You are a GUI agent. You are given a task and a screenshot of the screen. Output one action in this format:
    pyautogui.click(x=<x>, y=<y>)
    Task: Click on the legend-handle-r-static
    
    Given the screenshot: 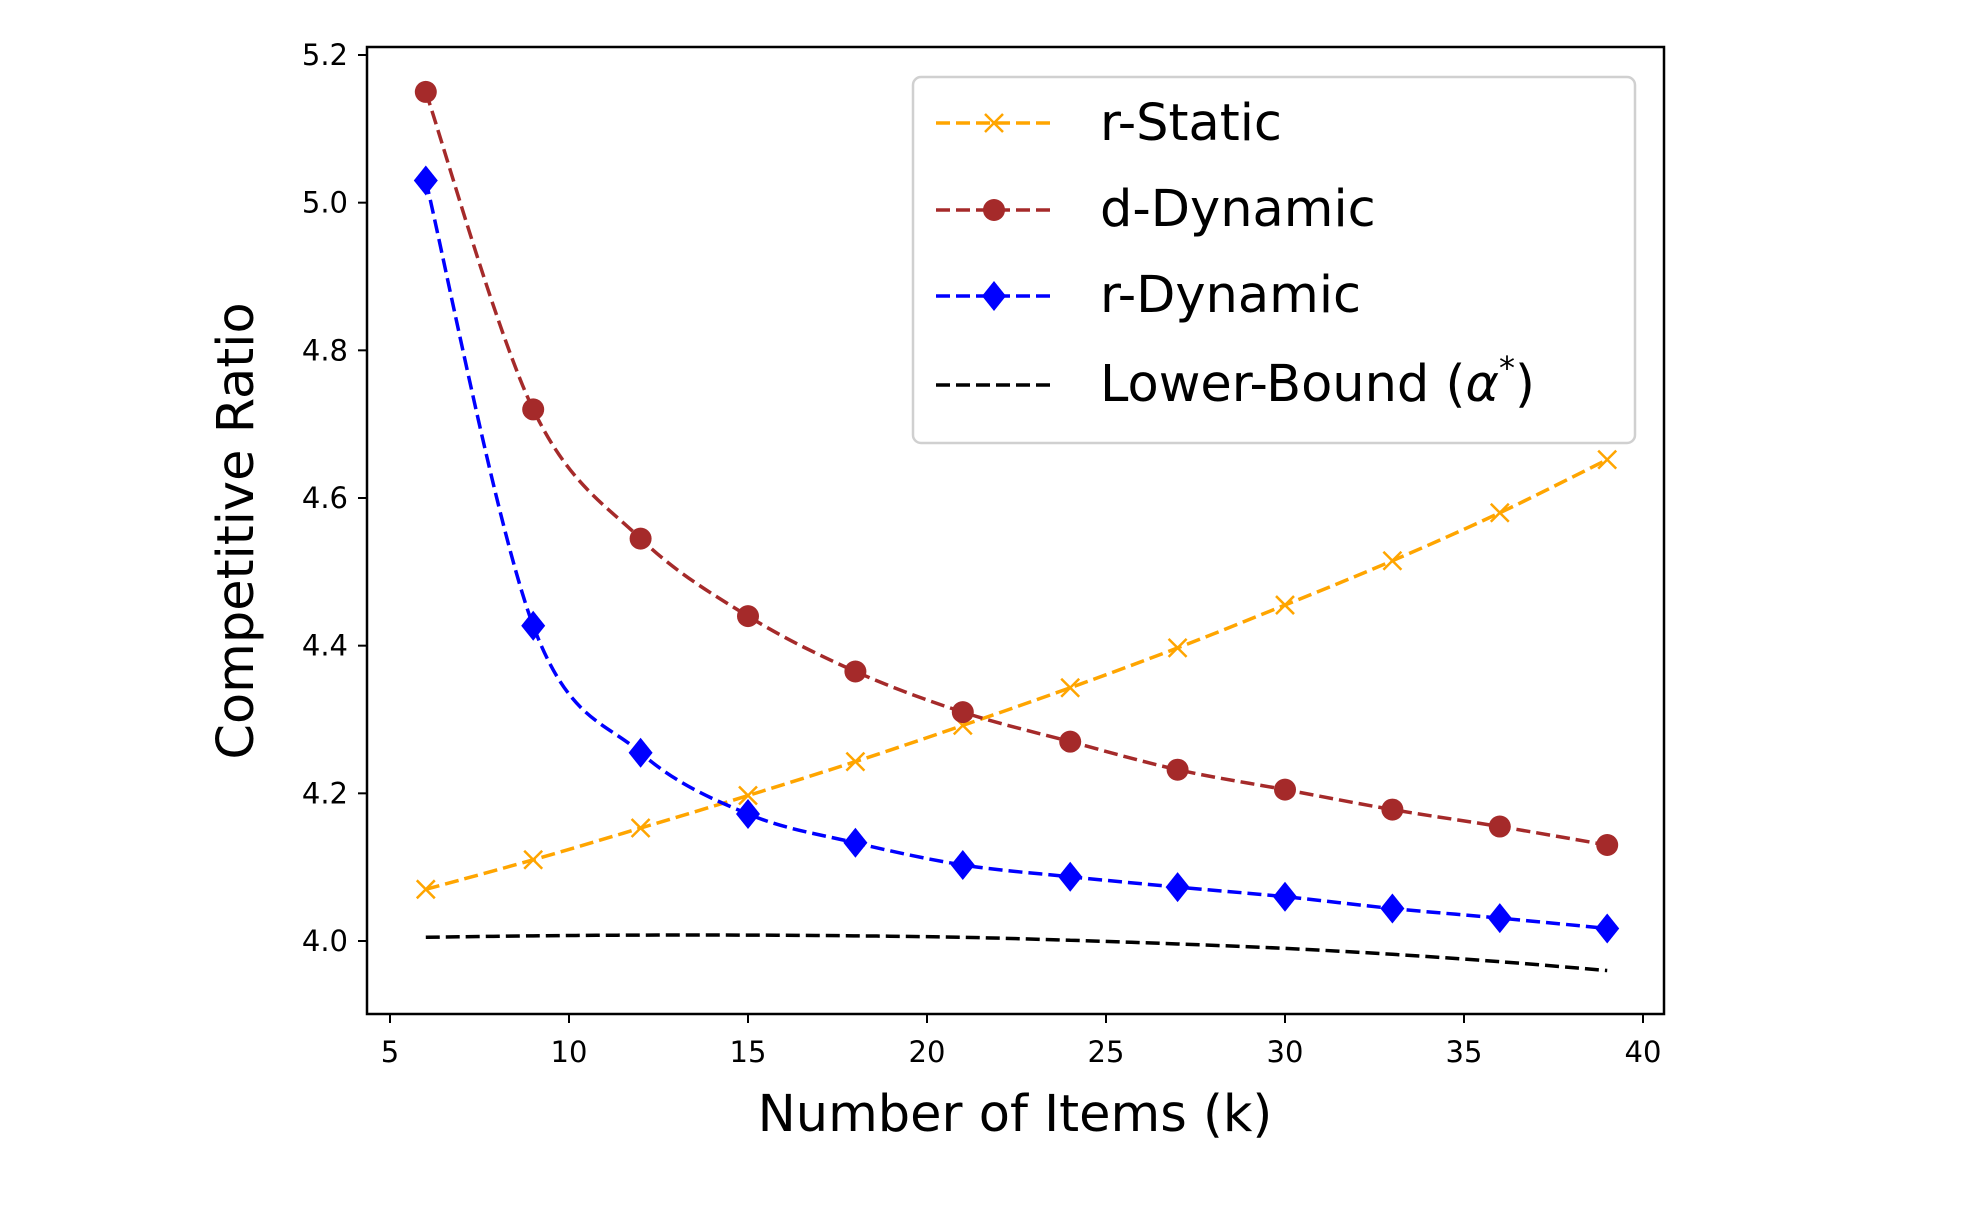 What is the action you would take?
    pyautogui.click(x=994, y=123)
    